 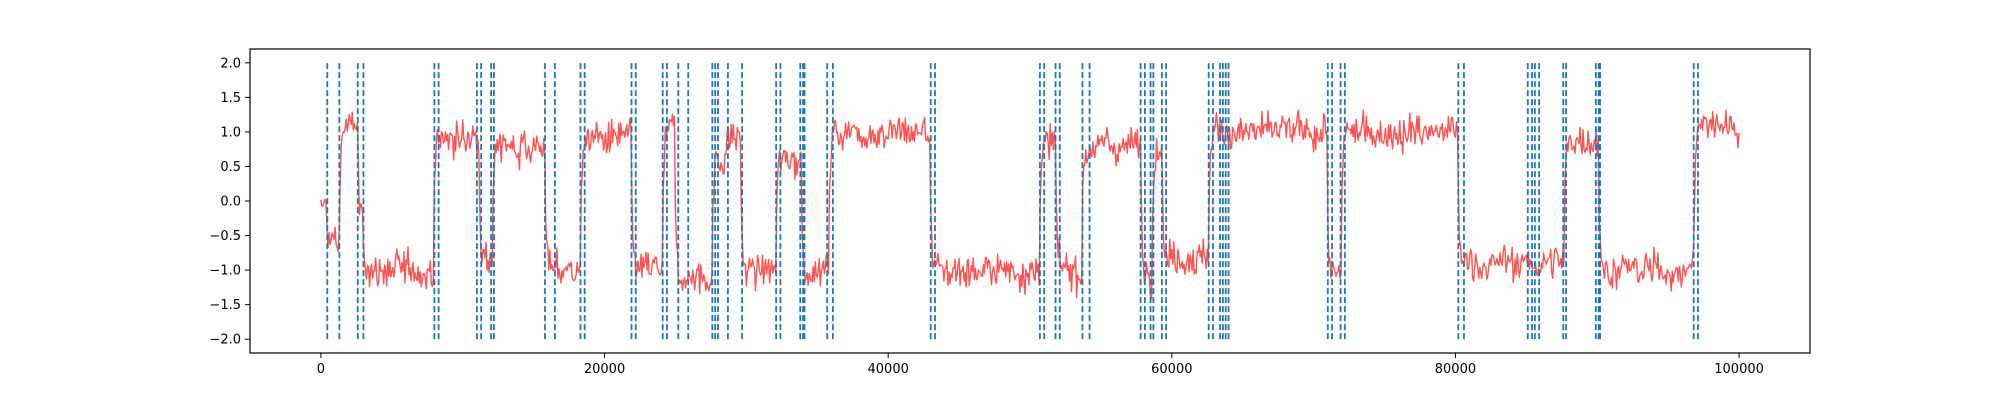 I want to click on x-tick-label: 20000, so click(x=604, y=369).